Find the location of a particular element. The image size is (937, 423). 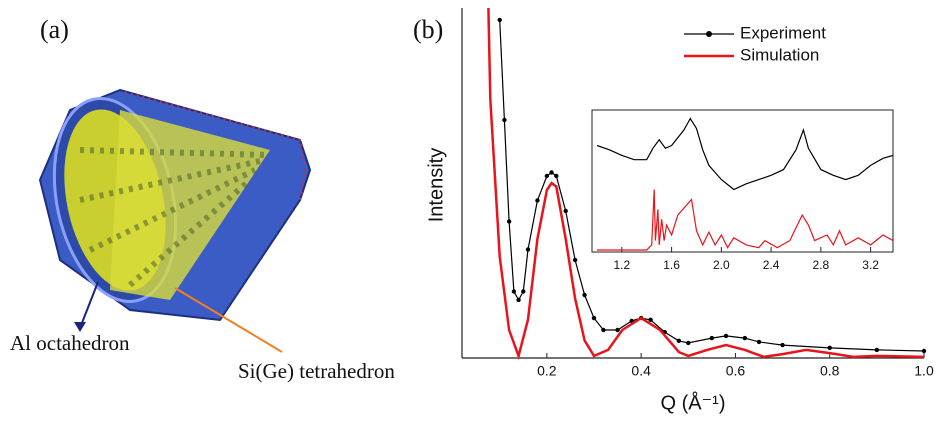

x-tick-label: 1.6 is located at coordinates (671, 265).